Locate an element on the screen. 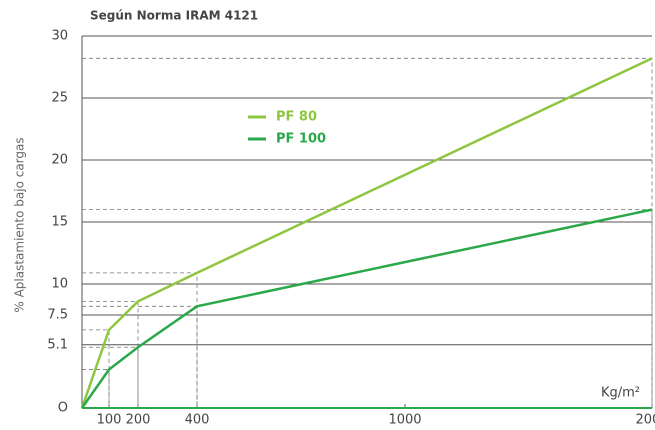 The image size is (655, 430). y-tick-label: 10 is located at coordinates (59, 284).